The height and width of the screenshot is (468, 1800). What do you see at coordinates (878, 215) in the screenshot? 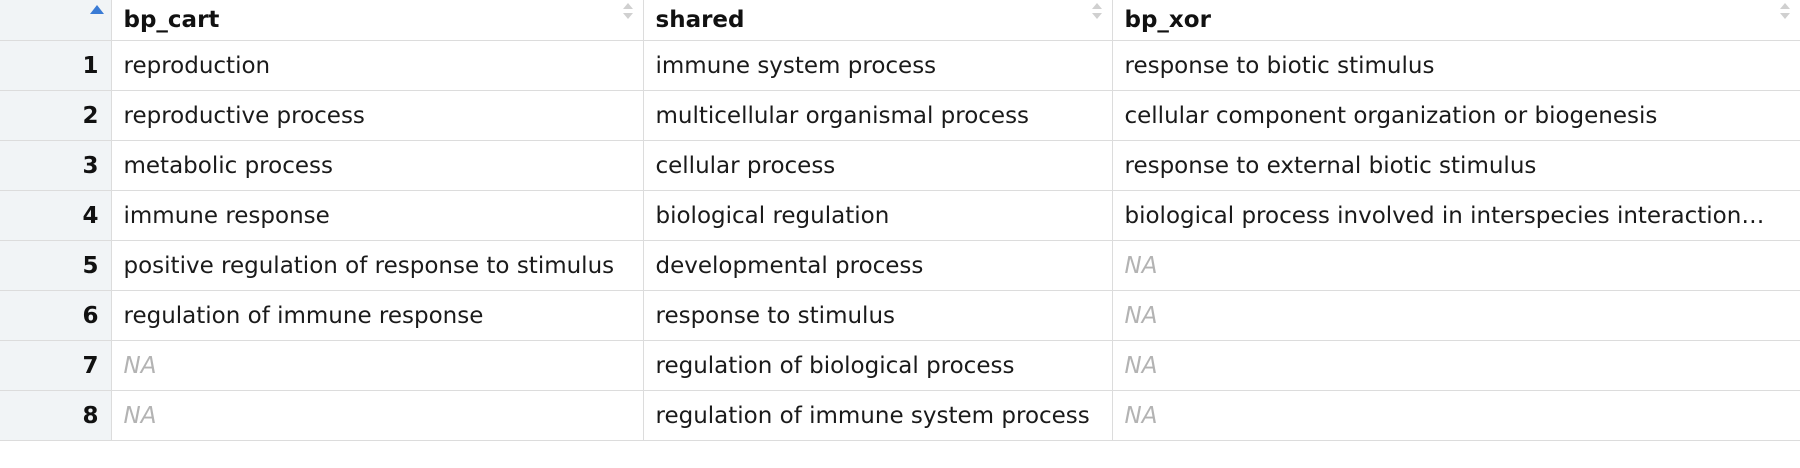
I see `cell-shared: biological regulation` at bounding box center [878, 215].